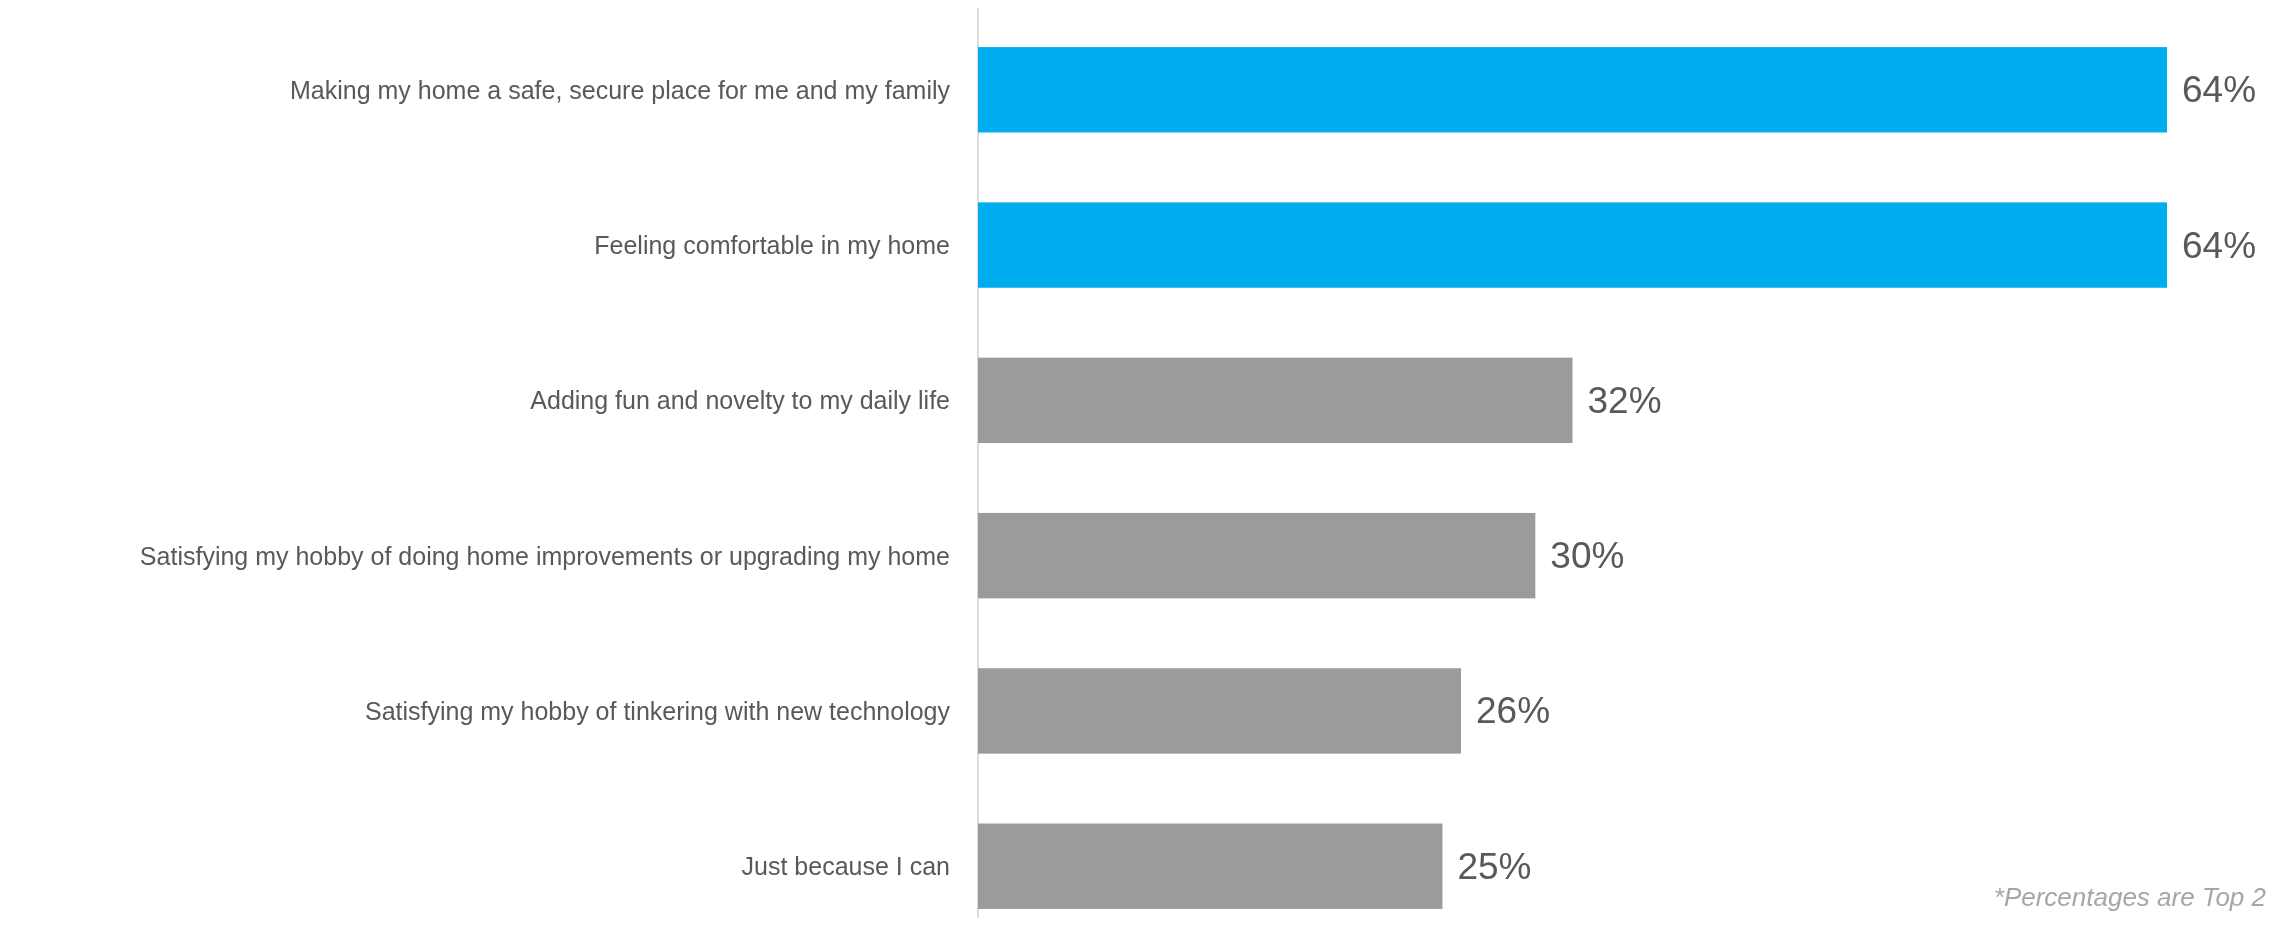 The image size is (2282, 926). Describe the element at coordinates (544, 555) in the screenshot. I see `y-tick-label: Satisfying my hobby of doing home improvements or upgrading my home` at that location.